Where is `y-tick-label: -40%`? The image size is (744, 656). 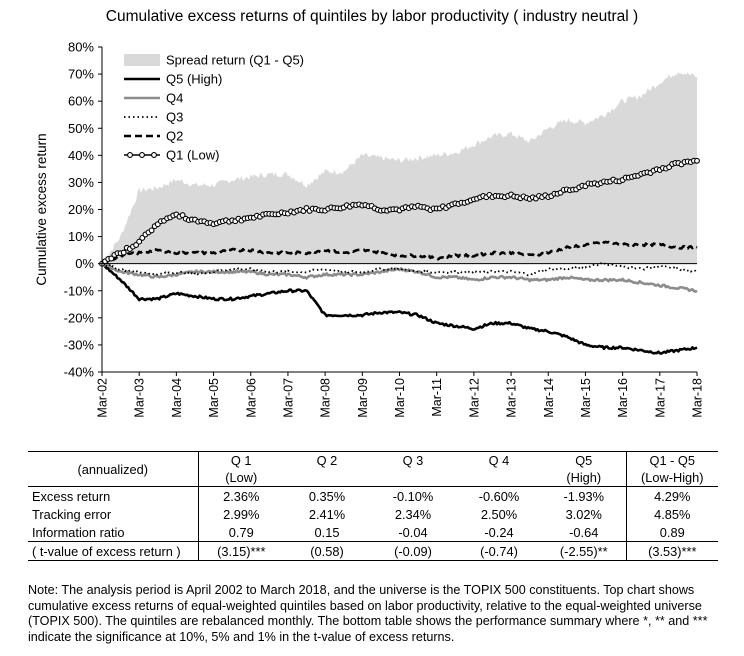 y-tick-label: -40% is located at coordinates (79, 372).